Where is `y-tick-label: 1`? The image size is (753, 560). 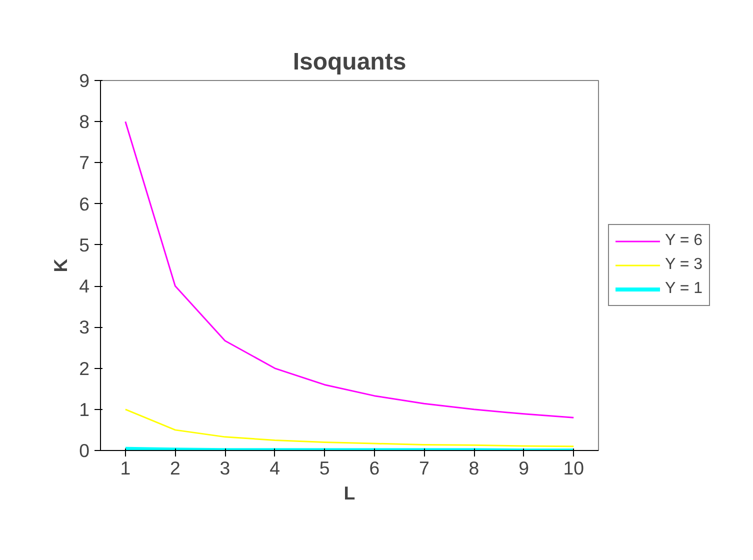
y-tick-label: 1 is located at coordinates (84, 409).